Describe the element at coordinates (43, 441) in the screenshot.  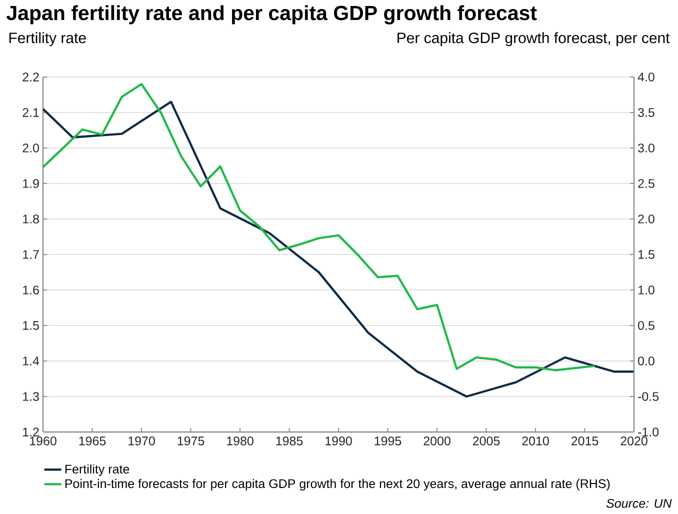
I see `x-tick-label: 1960` at that location.